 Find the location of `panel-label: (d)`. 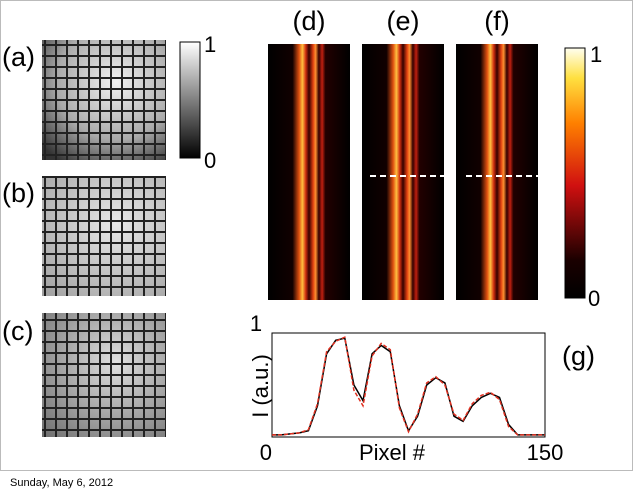

panel-label: (d) is located at coordinates (309, 21).